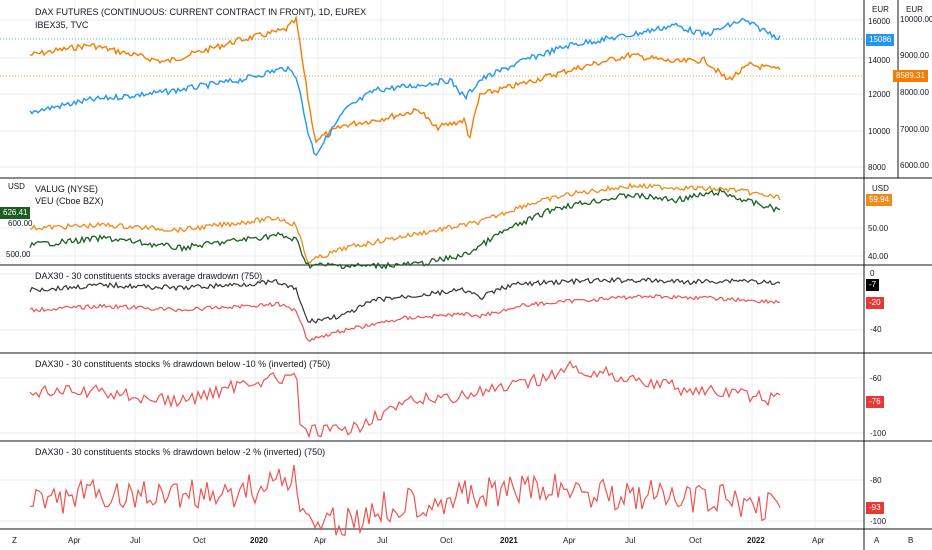 This screenshot has width=932, height=550. I want to click on main-scale1-tick: 10000, so click(879, 131).